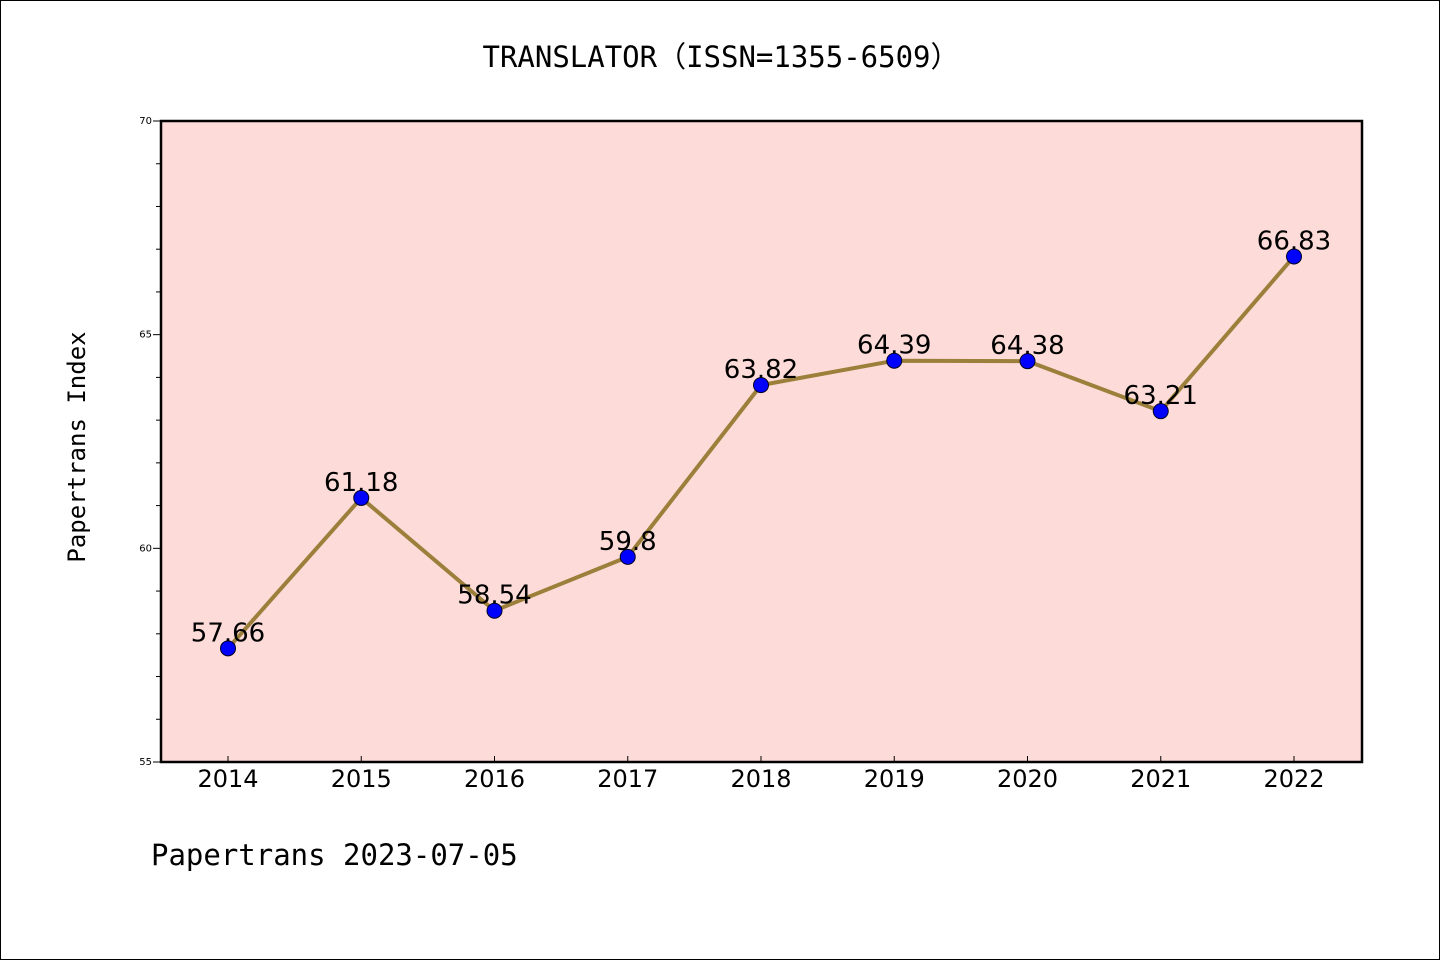  What do you see at coordinates (145, 762) in the screenshot?
I see `y-tick-label: 55` at bounding box center [145, 762].